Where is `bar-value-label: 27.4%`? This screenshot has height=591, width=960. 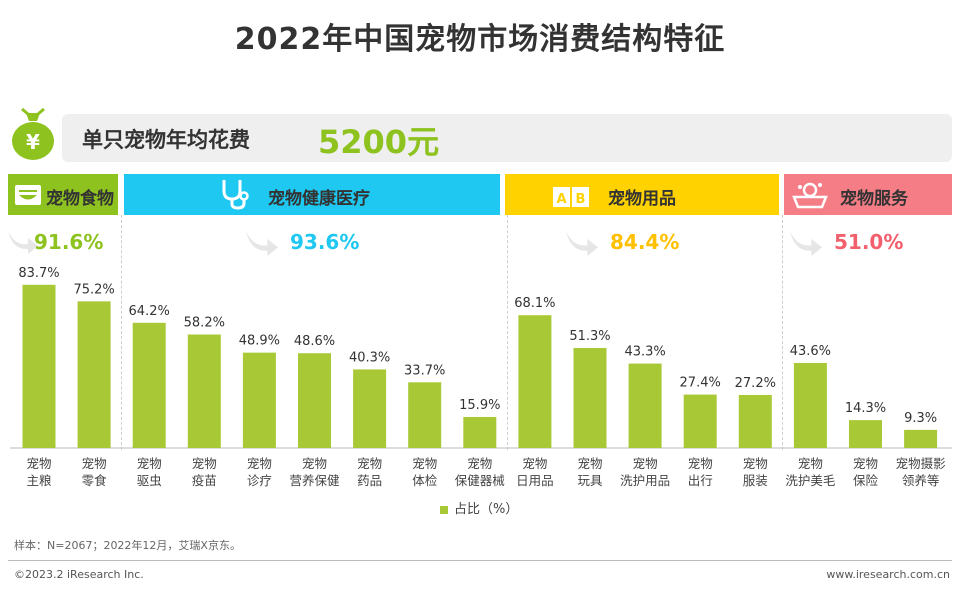
bar-value-label: 27.4% is located at coordinates (700, 383).